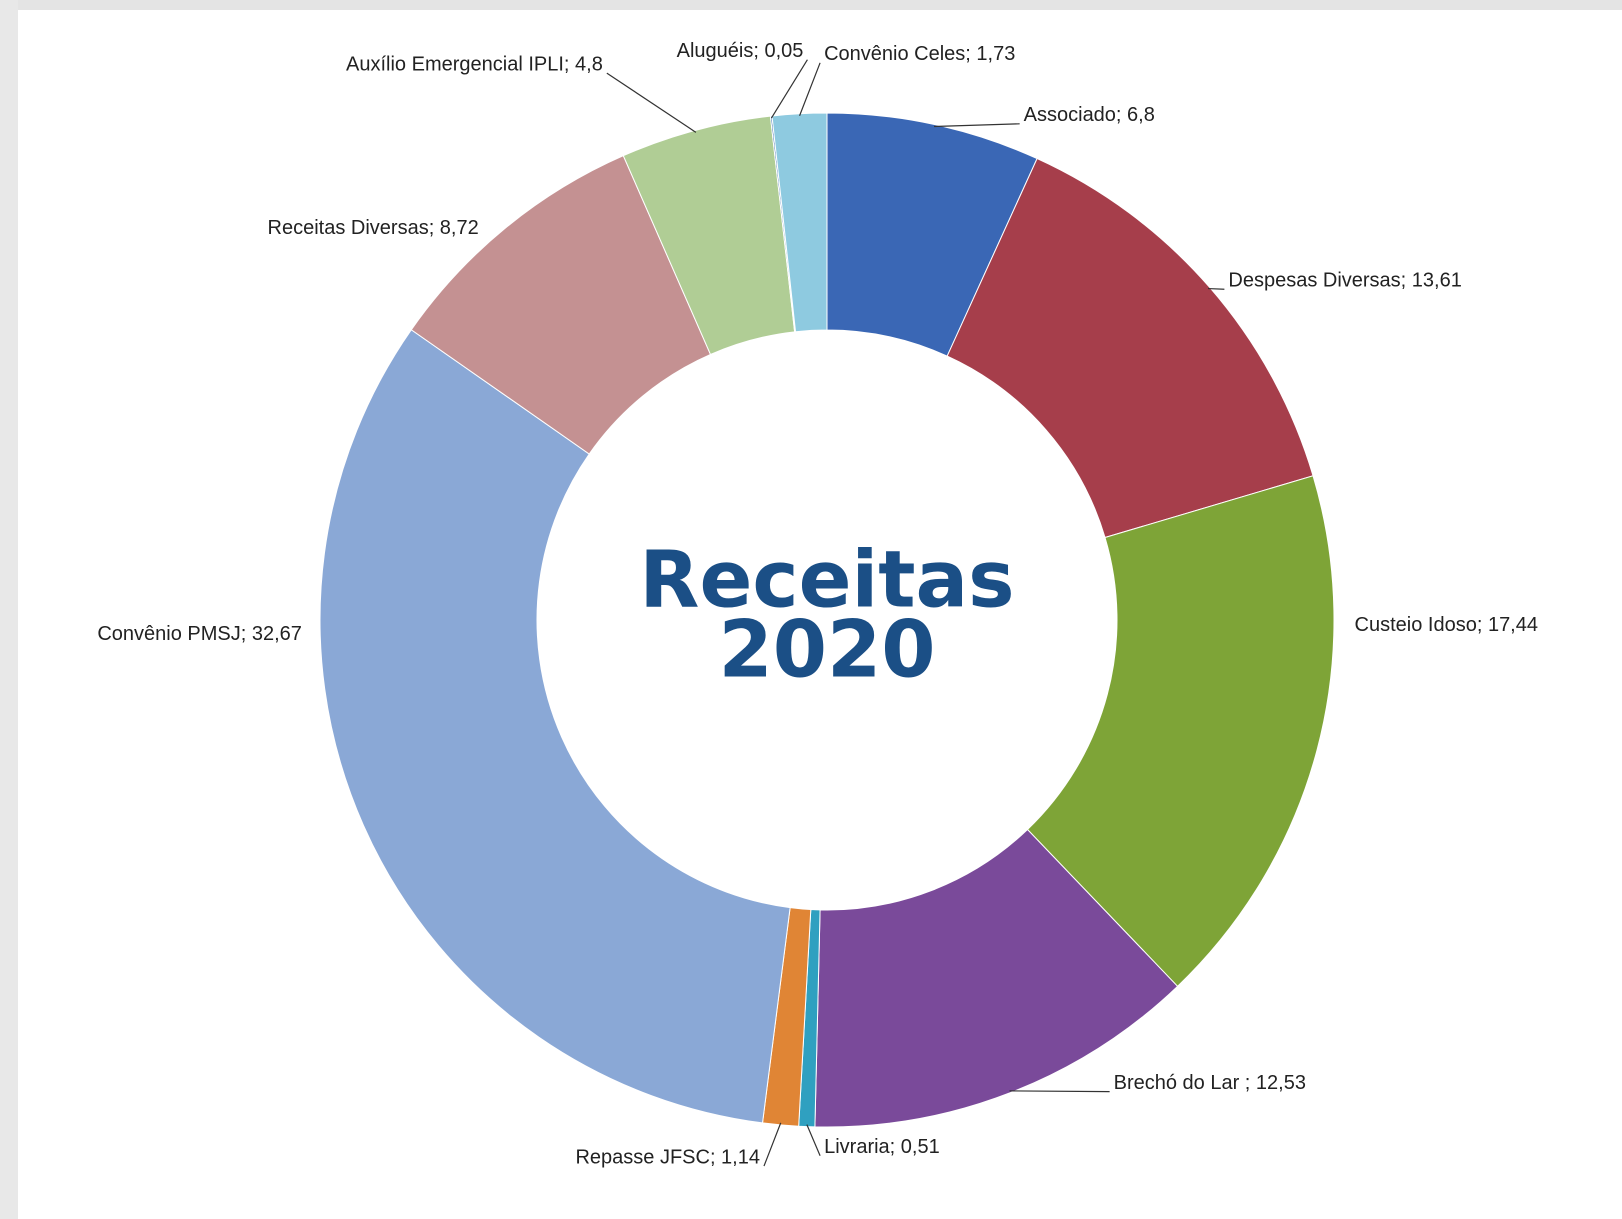 The width and height of the screenshot is (1622, 1219). I want to click on chart-title: Receitas, so click(826, 580).